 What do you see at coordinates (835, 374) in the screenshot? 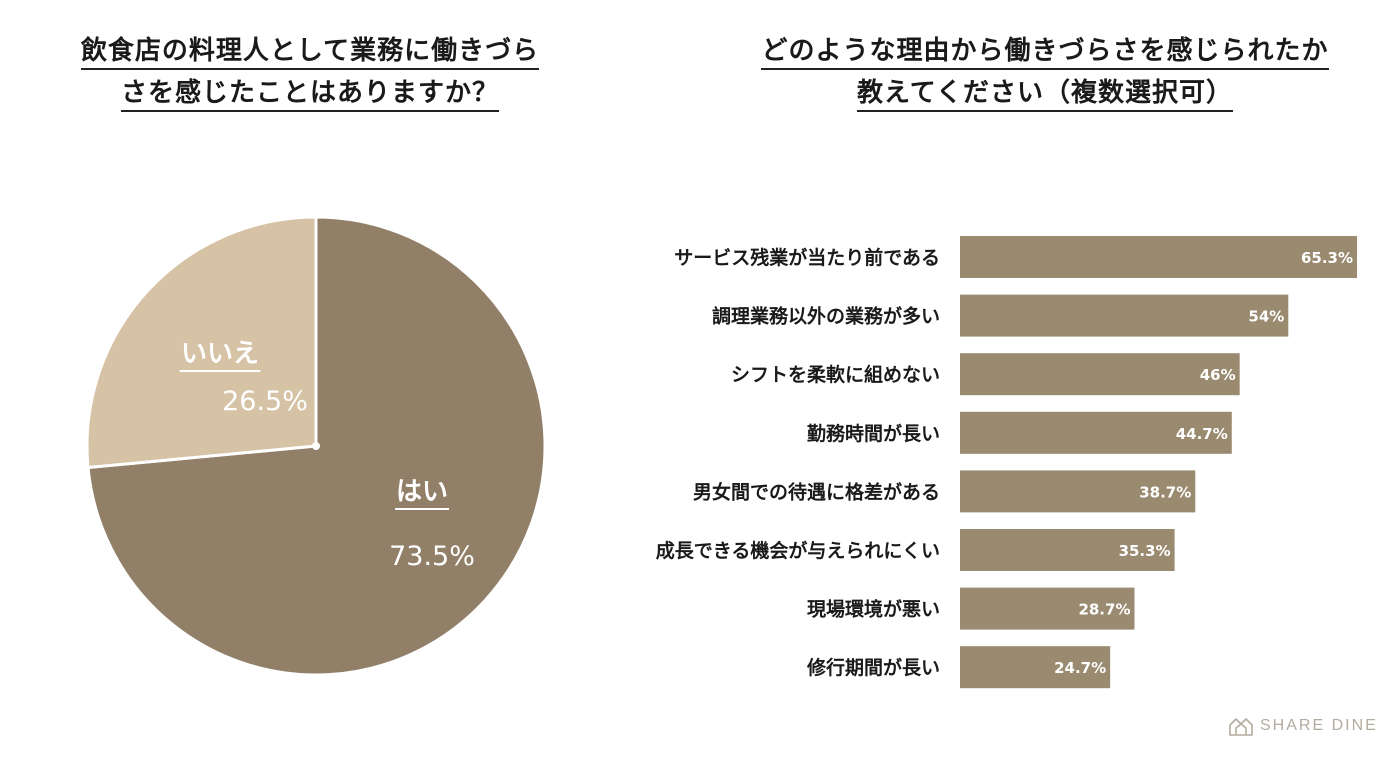
I see `category-label-2: シフトを柔軟に組めない` at bounding box center [835, 374].